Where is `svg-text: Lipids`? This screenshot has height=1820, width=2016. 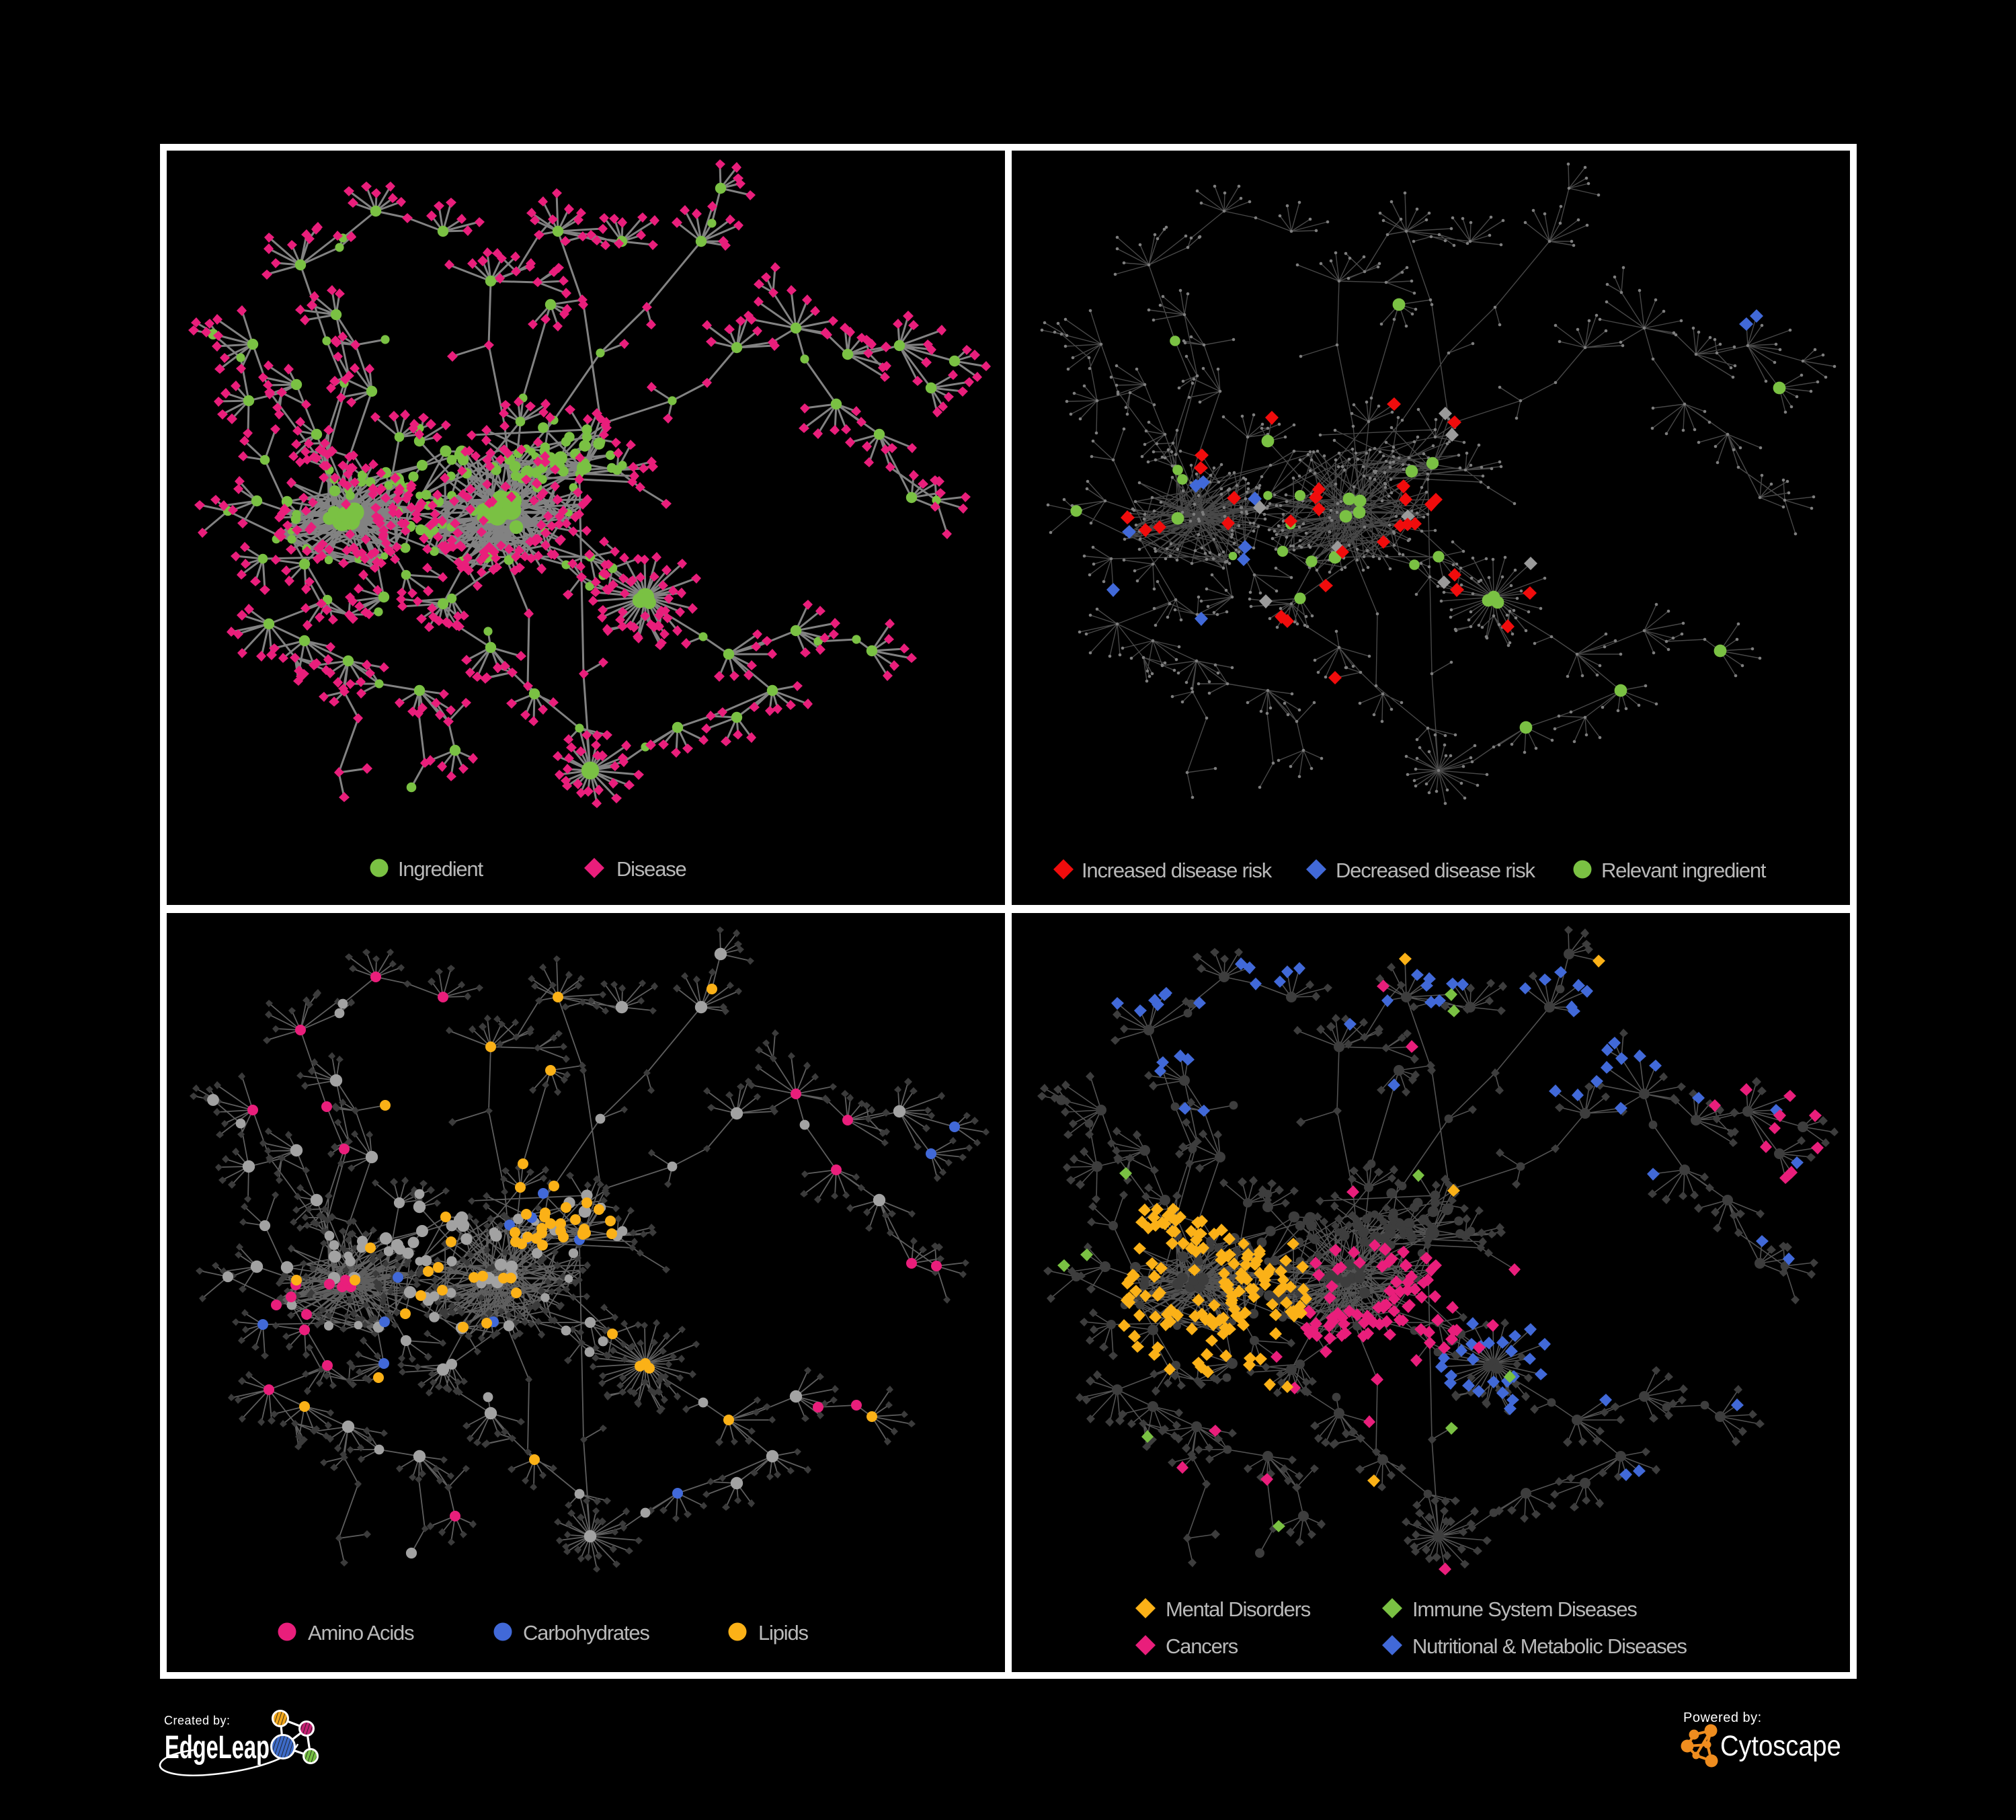
svg-text: Lipids is located at coordinates (783, 1633).